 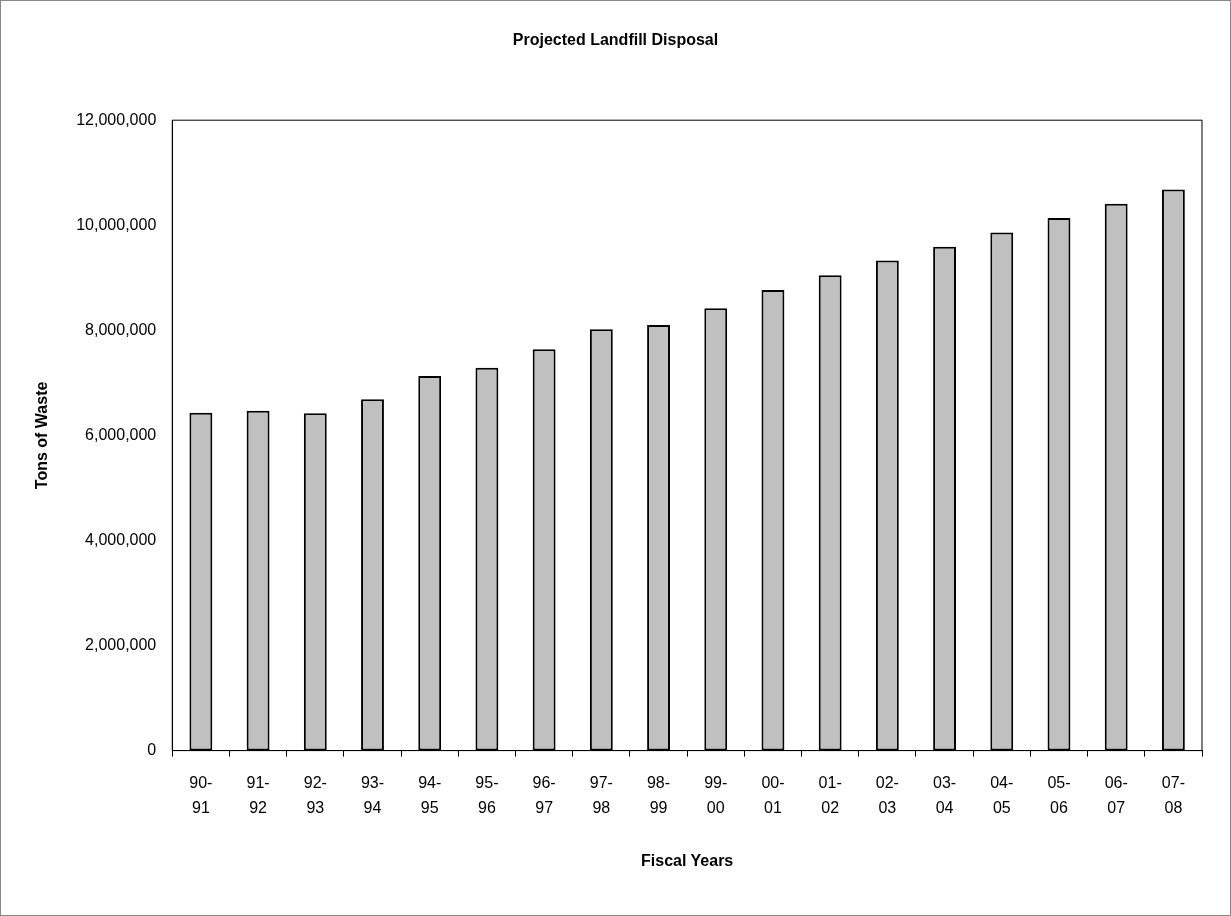 What do you see at coordinates (773, 795) in the screenshot?
I see `x-tick-label: 00-01` at bounding box center [773, 795].